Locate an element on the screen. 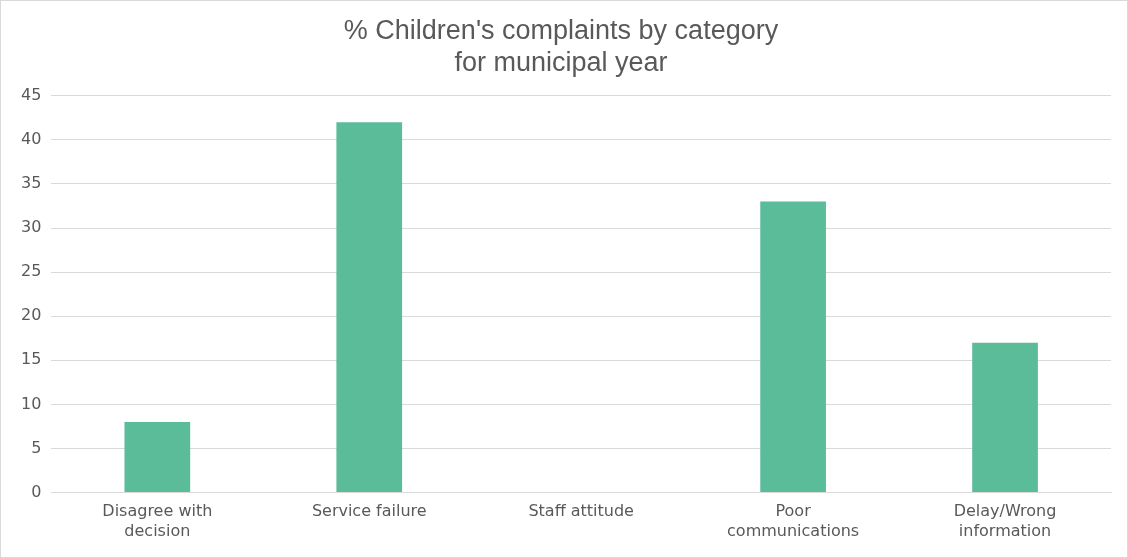 The height and width of the screenshot is (558, 1128). x-tick-label: Disagree with decision is located at coordinates (157, 520).